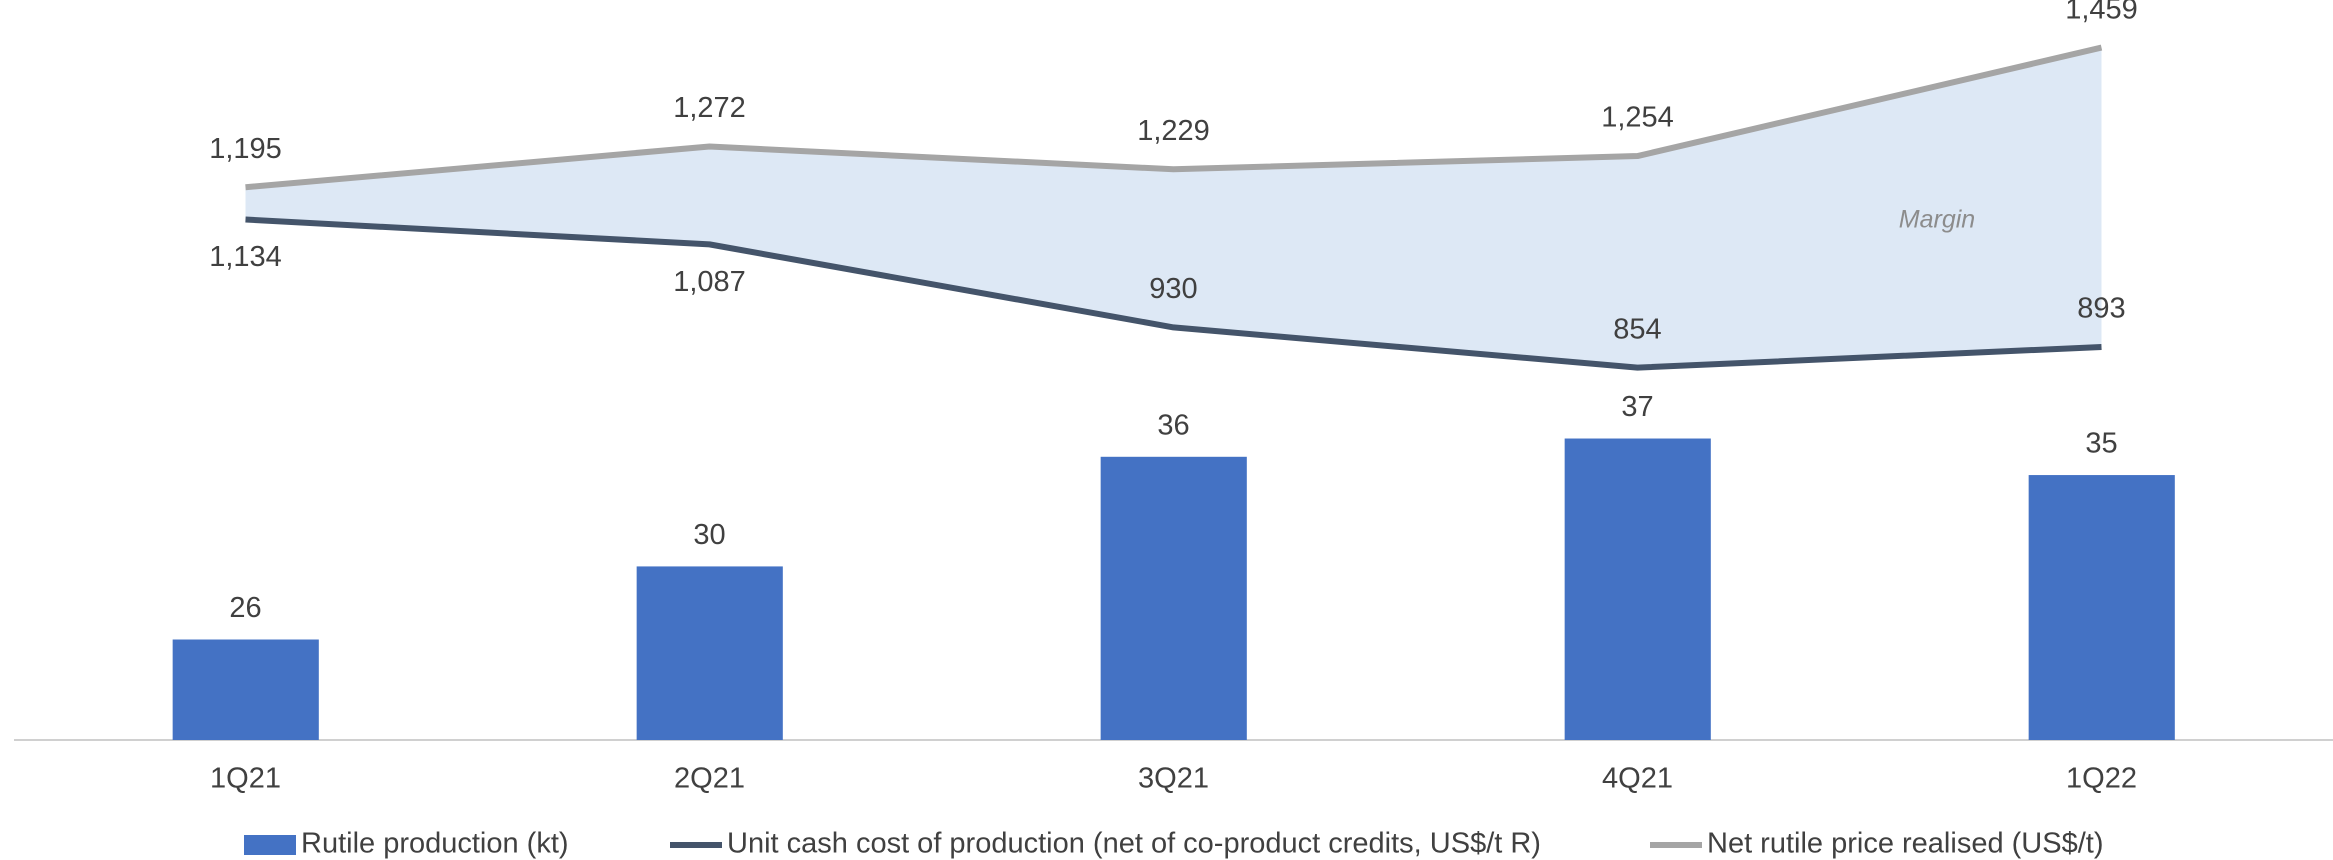 The width and height of the screenshot is (2333, 860). Describe the element at coordinates (1637, 779) in the screenshot. I see `x-tick-label: 4Q21` at that location.